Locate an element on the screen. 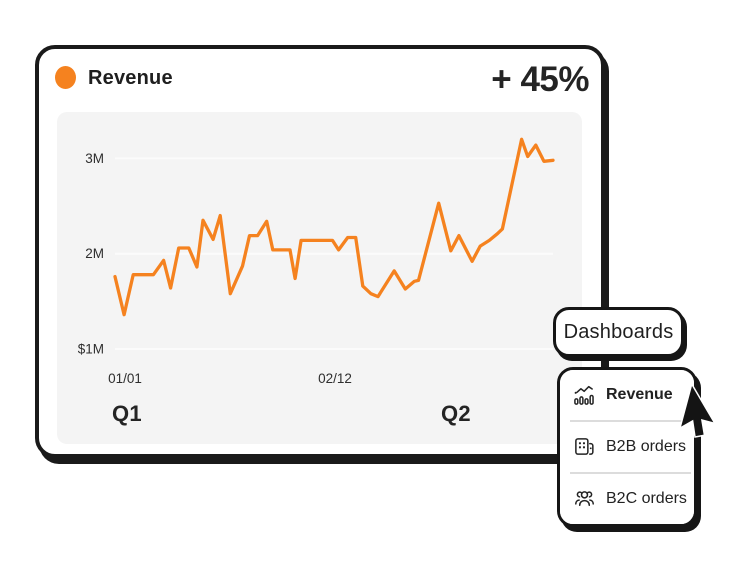  svg-text: Q1 is located at coordinates (127, 413).